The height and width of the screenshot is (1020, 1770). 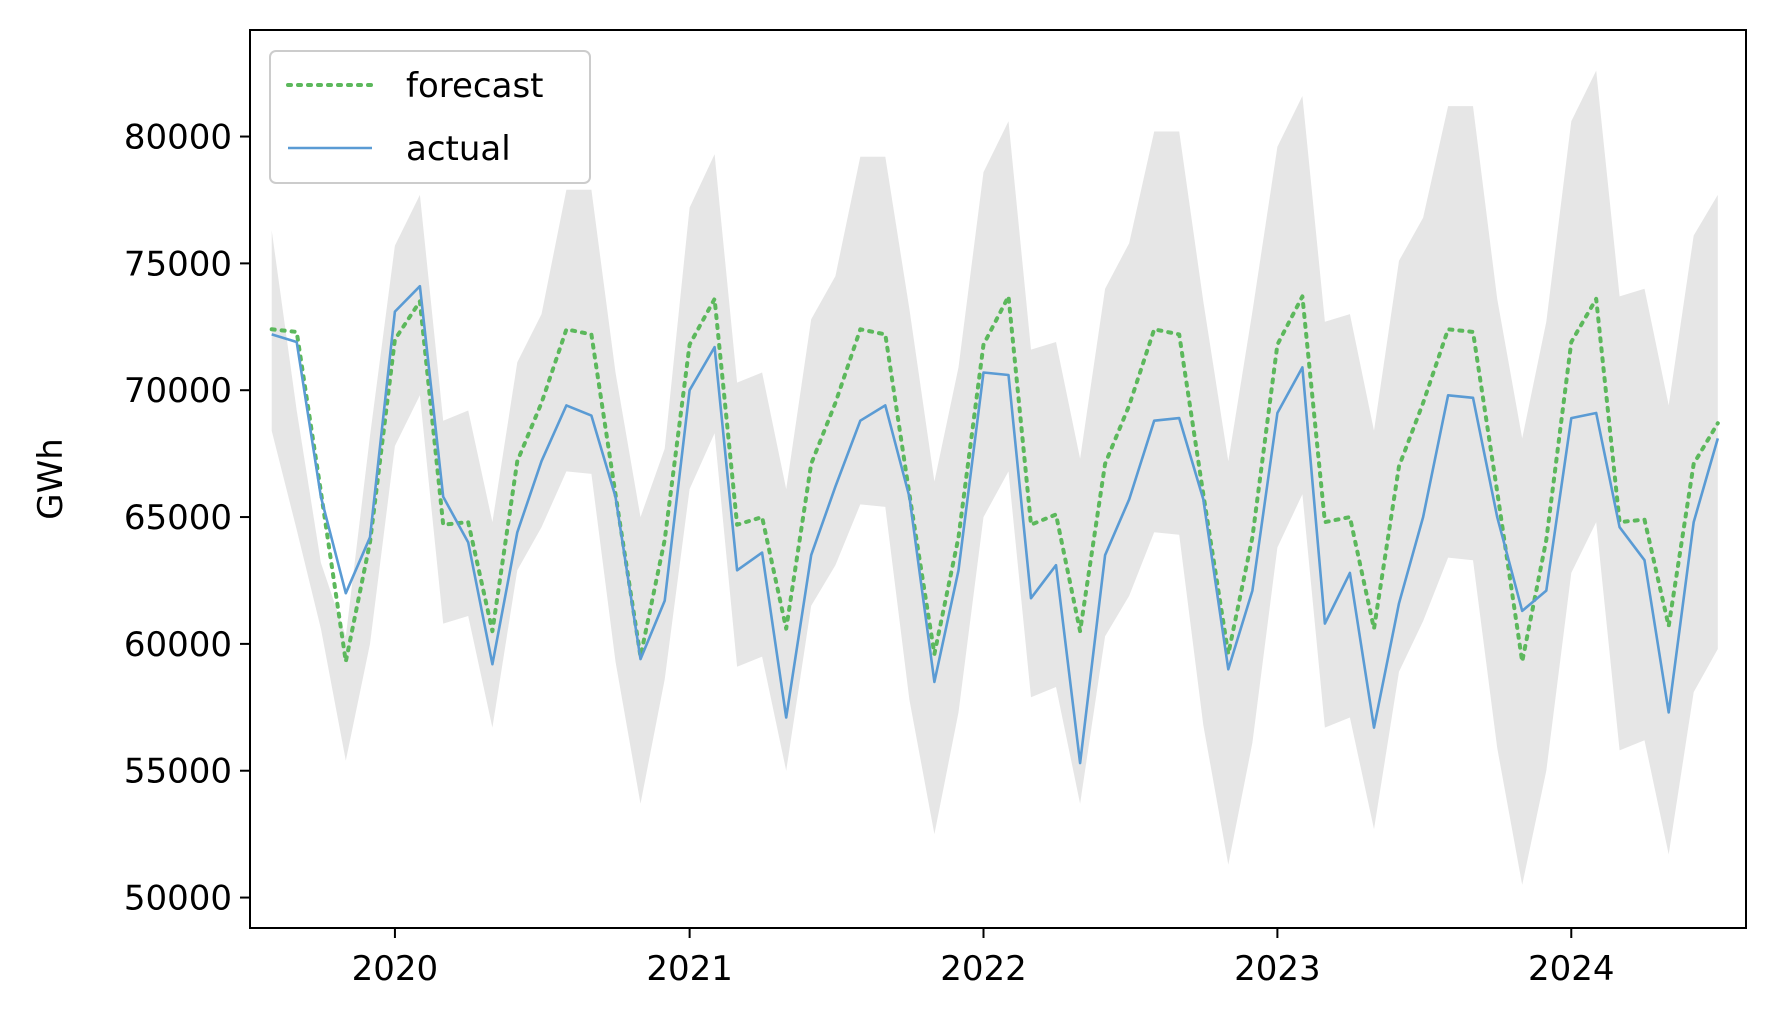 I want to click on x-tick-label: 2020, so click(x=395, y=969).